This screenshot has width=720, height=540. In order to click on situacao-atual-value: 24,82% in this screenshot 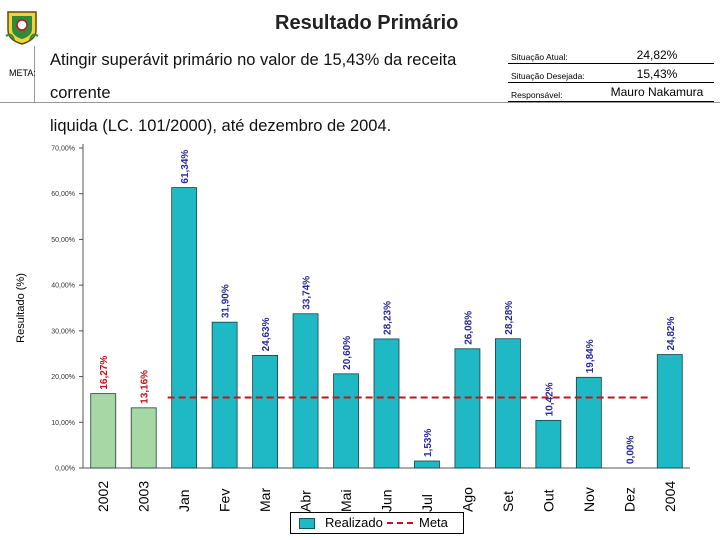, I will do `click(657, 55)`.